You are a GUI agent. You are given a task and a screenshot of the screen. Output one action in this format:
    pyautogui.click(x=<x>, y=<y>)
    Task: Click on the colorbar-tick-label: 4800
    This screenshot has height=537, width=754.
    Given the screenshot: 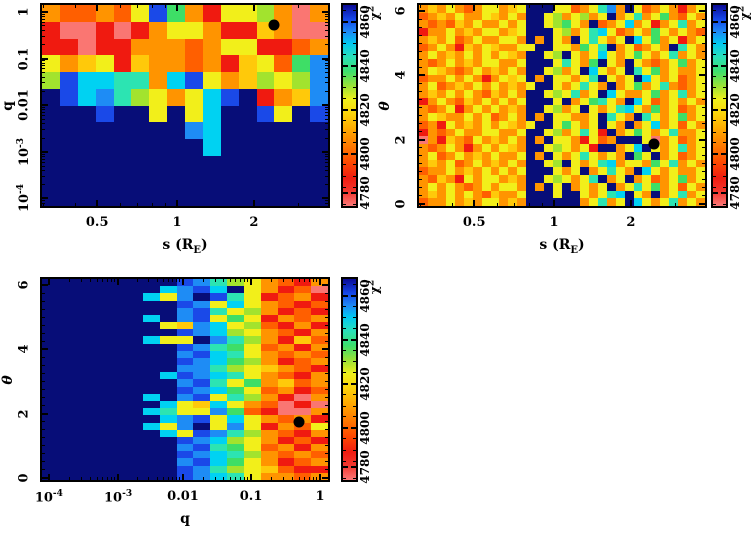 What is the action you would take?
    pyautogui.click(x=365, y=428)
    